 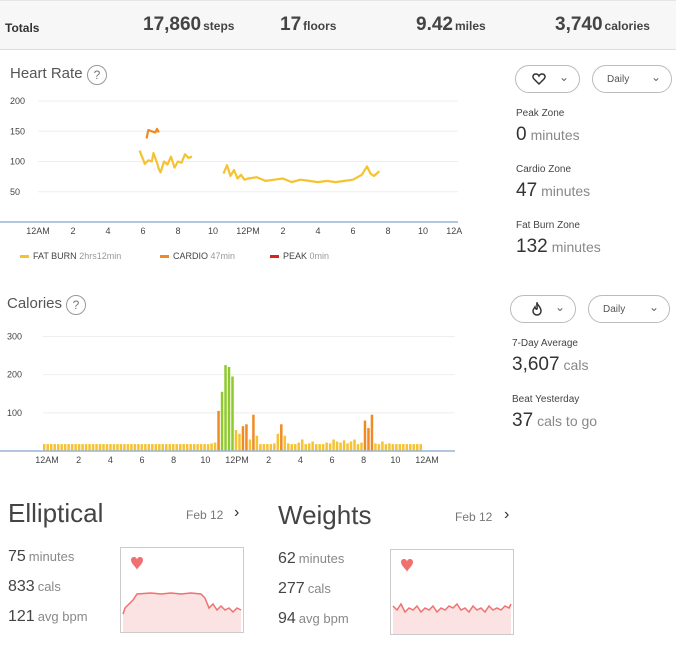 What do you see at coordinates (55, 256) in the screenshot?
I see `legend-fat-burn-name: FAT BURN` at bounding box center [55, 256].